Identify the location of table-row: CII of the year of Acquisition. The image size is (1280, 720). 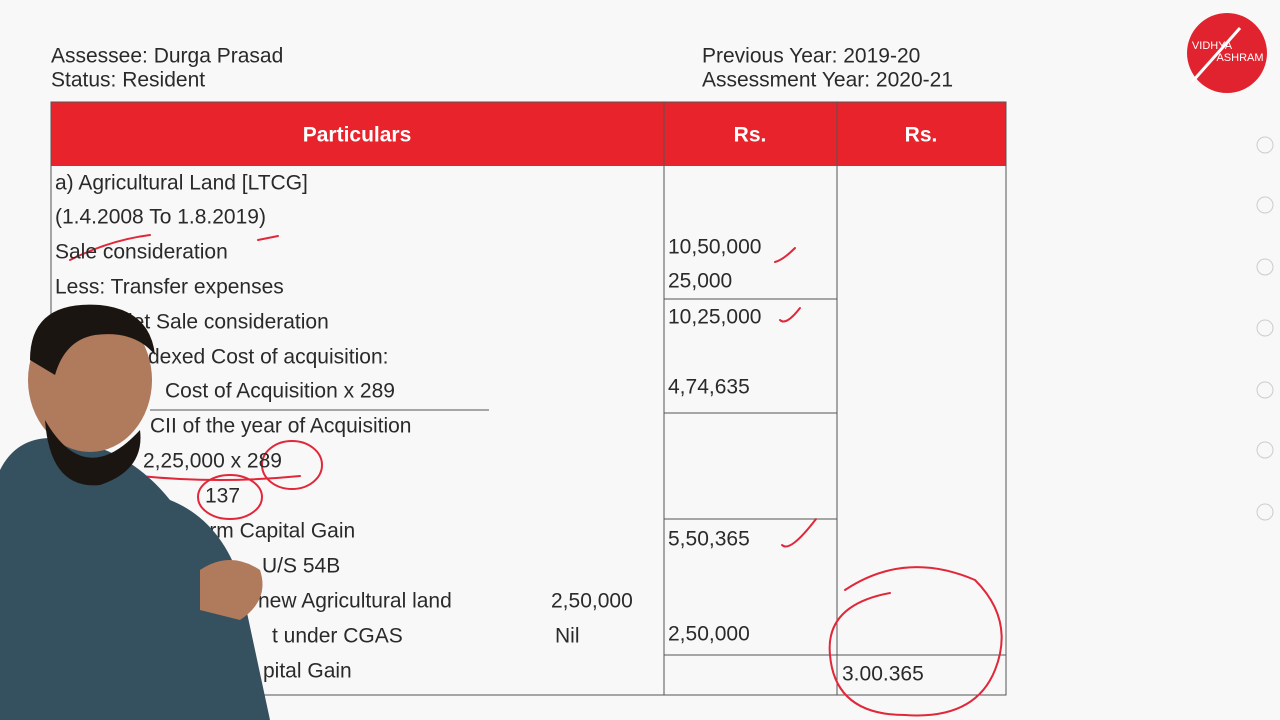
(280, 426).